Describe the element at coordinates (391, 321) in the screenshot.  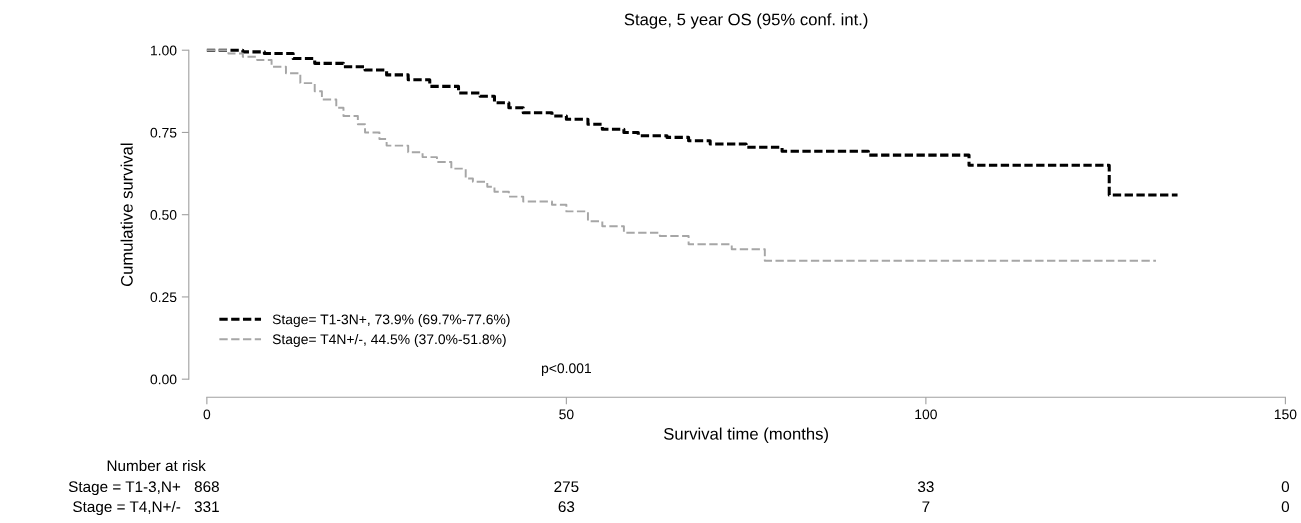
I see `legend-label: Stage= T1-3N+, 73.9% (69.7%-77.6%)` at that location.